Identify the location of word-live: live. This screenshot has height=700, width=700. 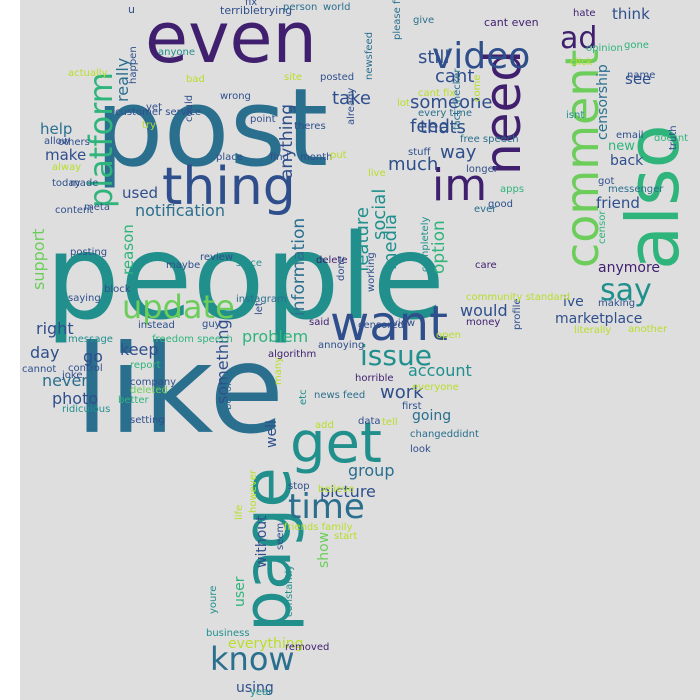
(377, 173).